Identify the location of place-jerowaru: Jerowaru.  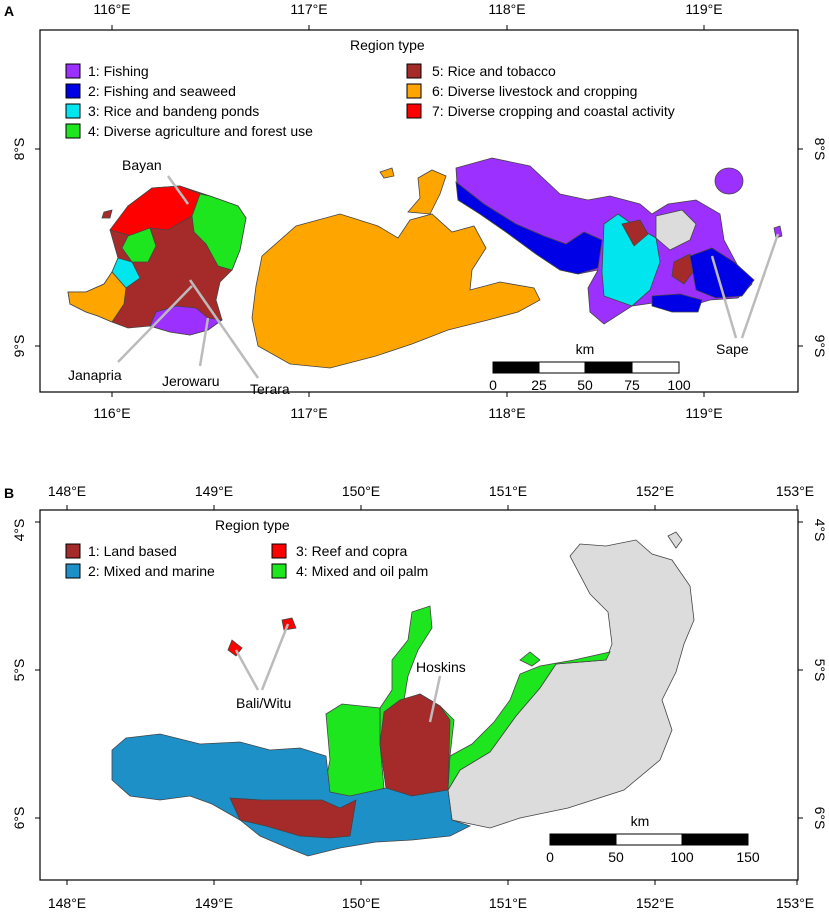
(191, 381).